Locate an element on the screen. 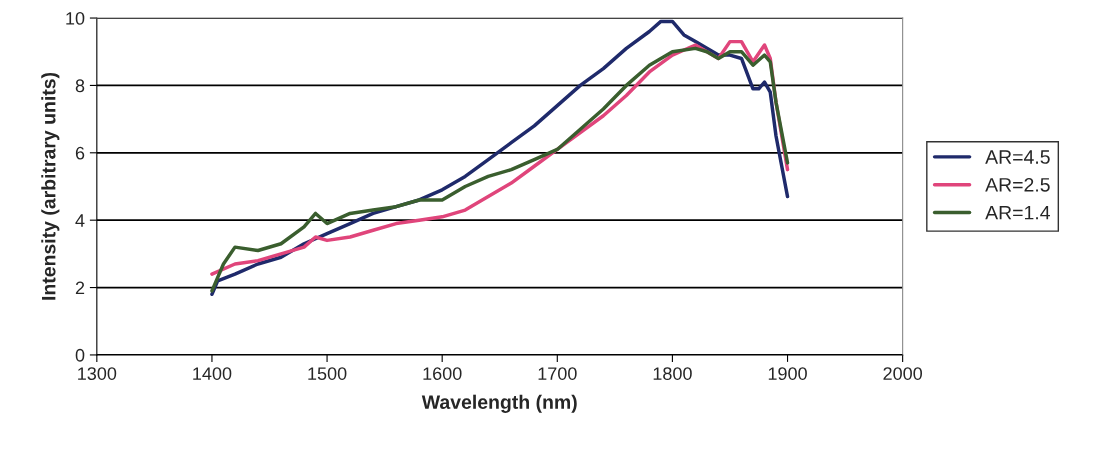 The height and width of the screenshot is (451, 1113). x-tick-label: 1400 is located at coordinates (212, 373).